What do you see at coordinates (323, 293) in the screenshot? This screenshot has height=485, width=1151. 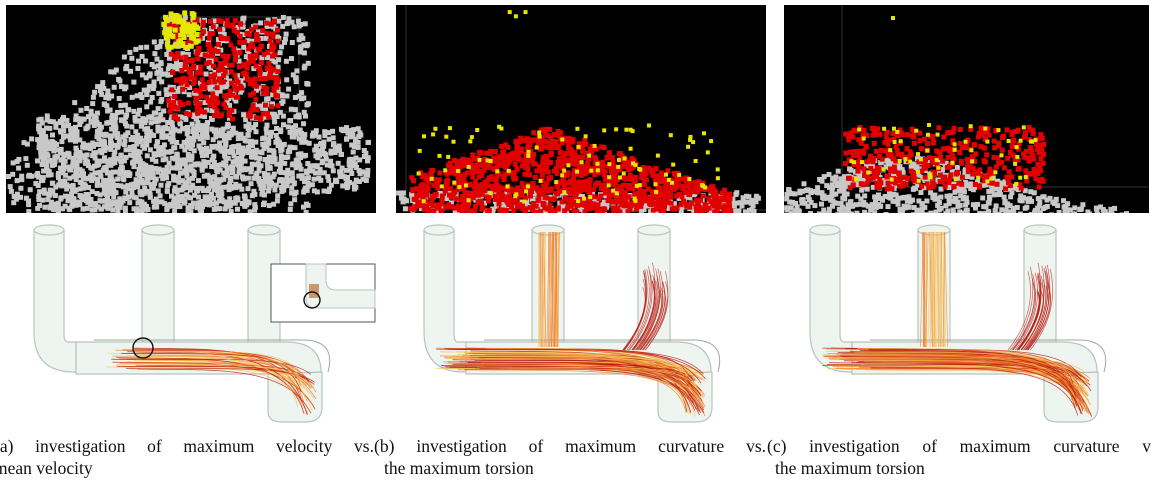 I see `zoom-inset` at bounding box center [323, 293].